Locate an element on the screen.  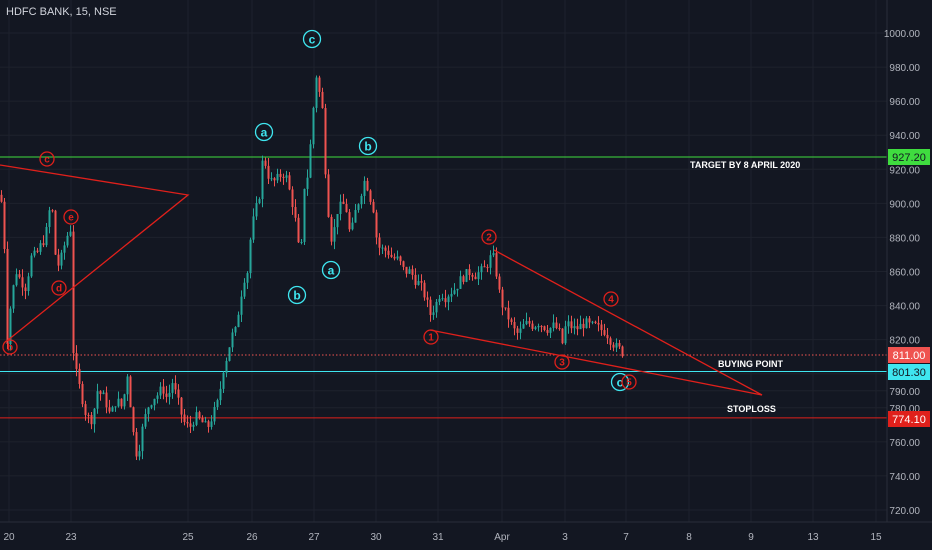
wave-label: 4 is located at coordinates (611, 300).